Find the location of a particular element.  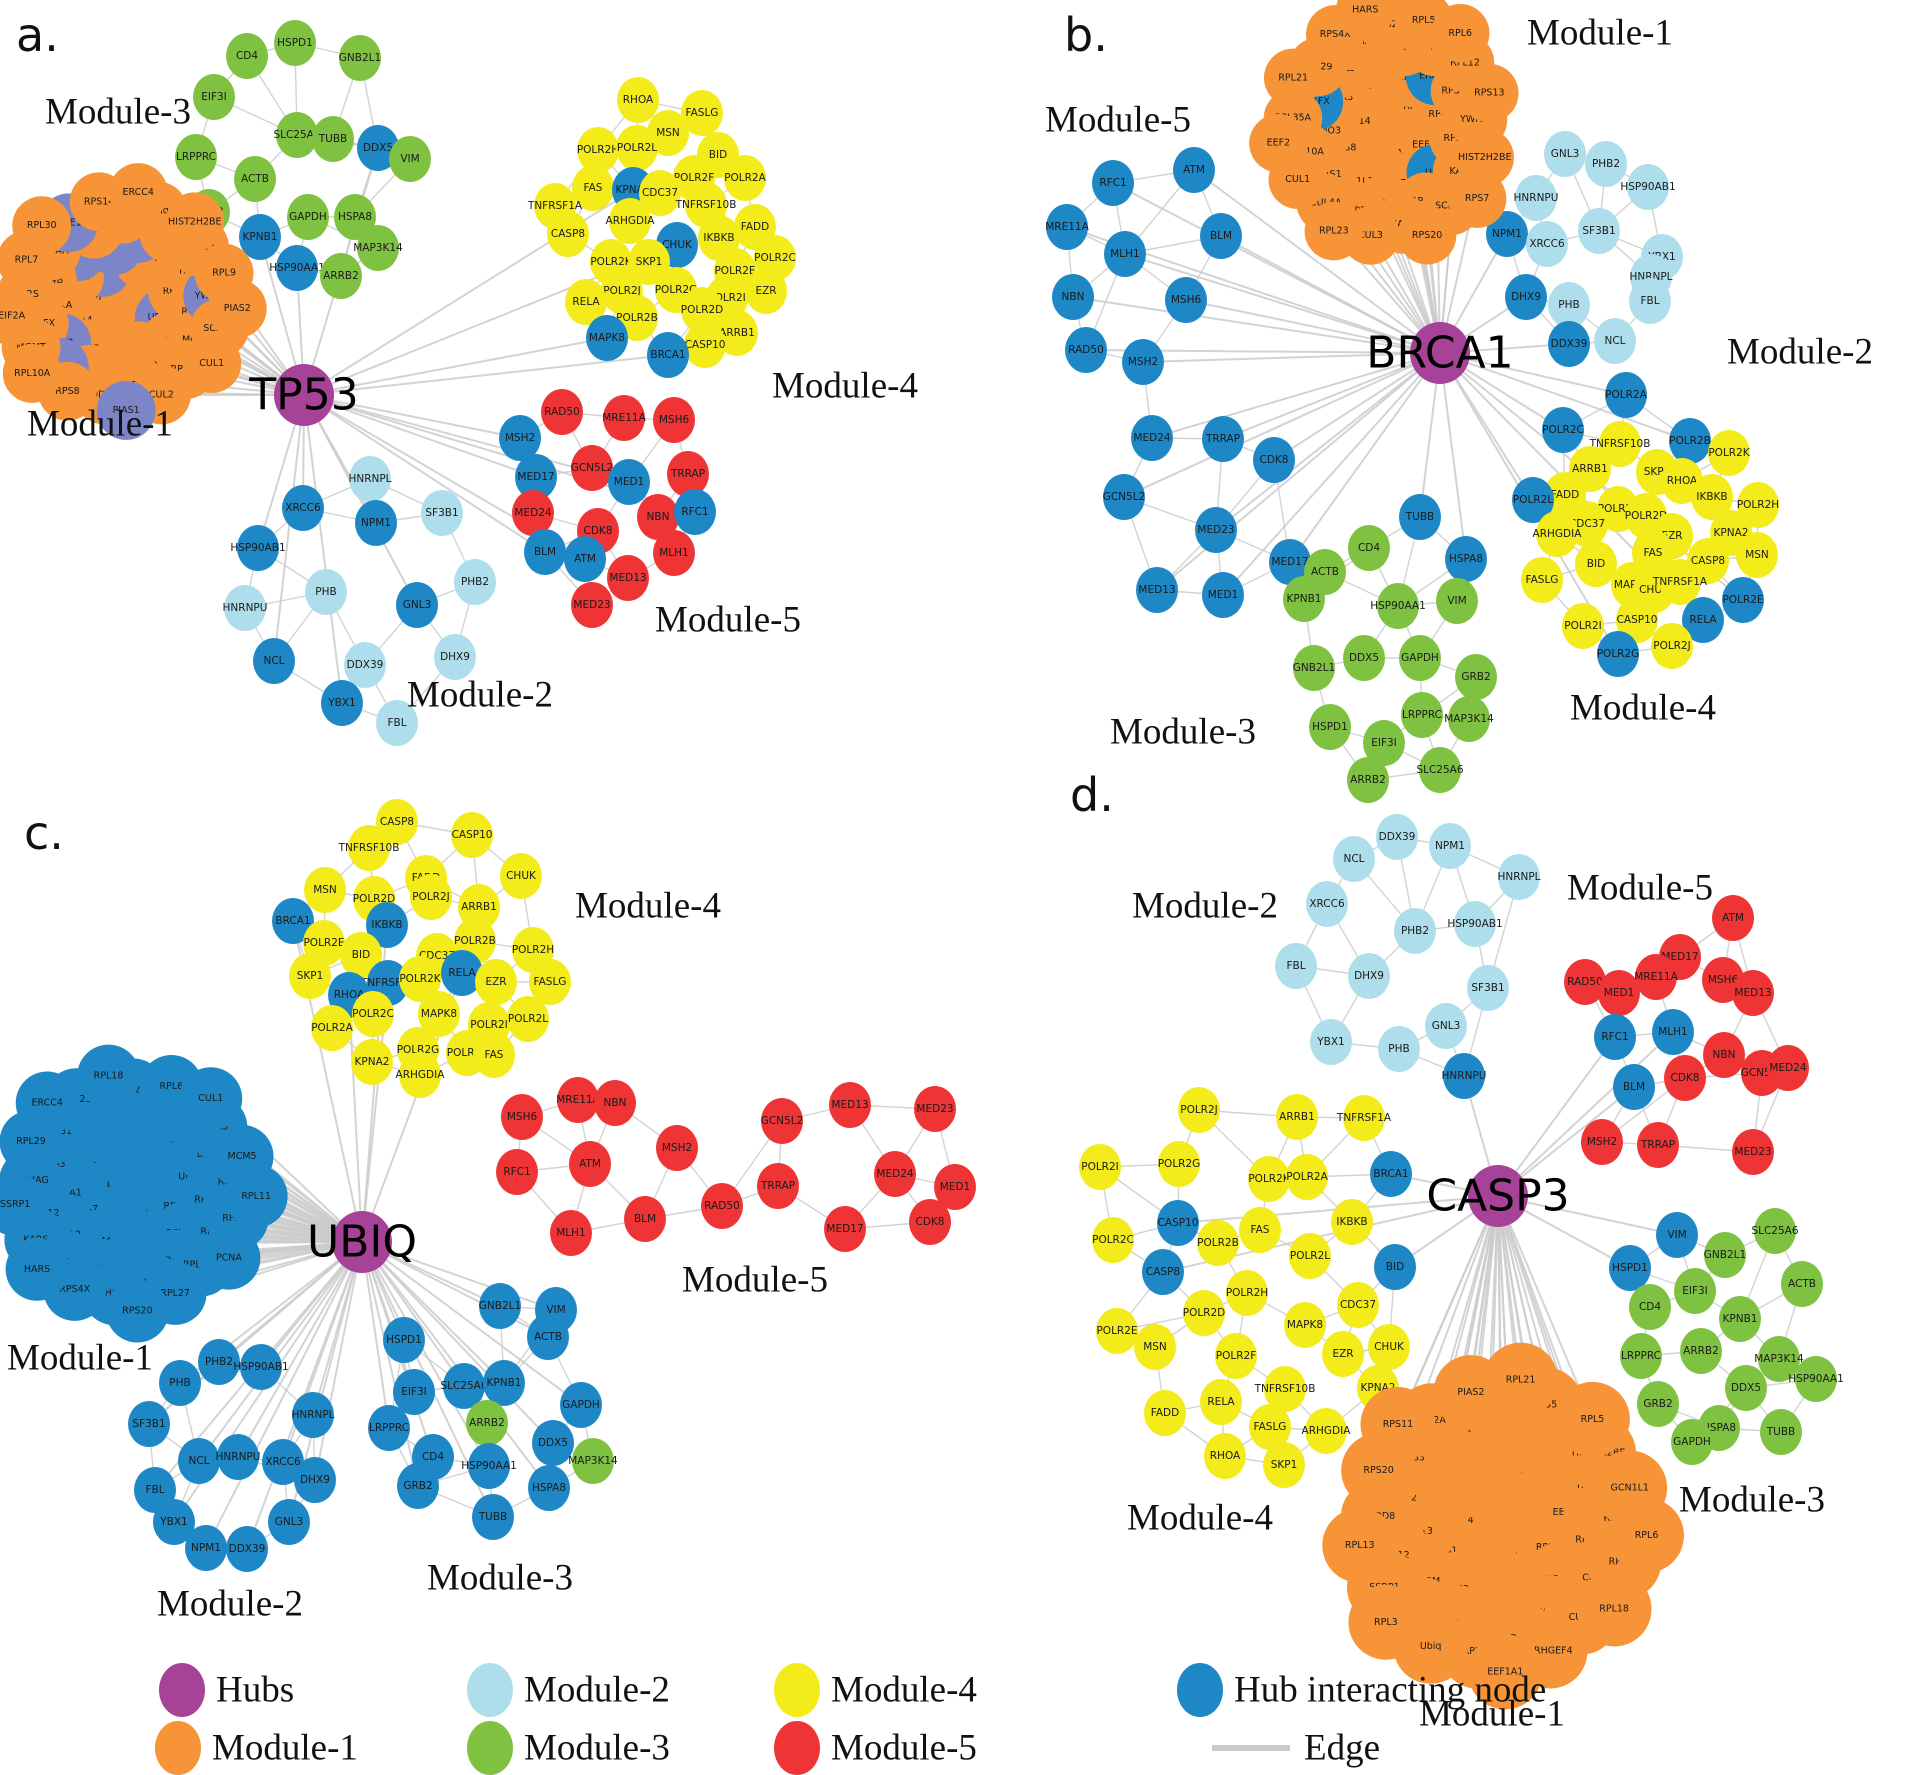

node-POLR2E: POLR2E is located at coordinates (1117, 1331).